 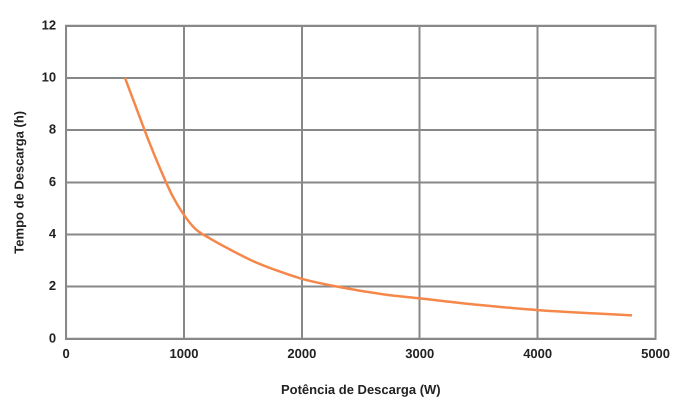 I want to click on x-axis-title: Potência de Descarga (W), so click(x=360, y=389).